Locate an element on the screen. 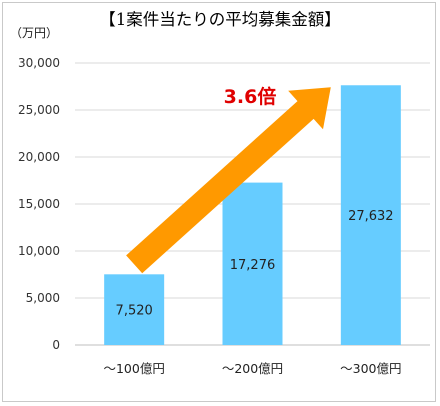 This screenshot has height=406, width=440. x-tick-label: ～200億円 is located at coordinates (252, 368).